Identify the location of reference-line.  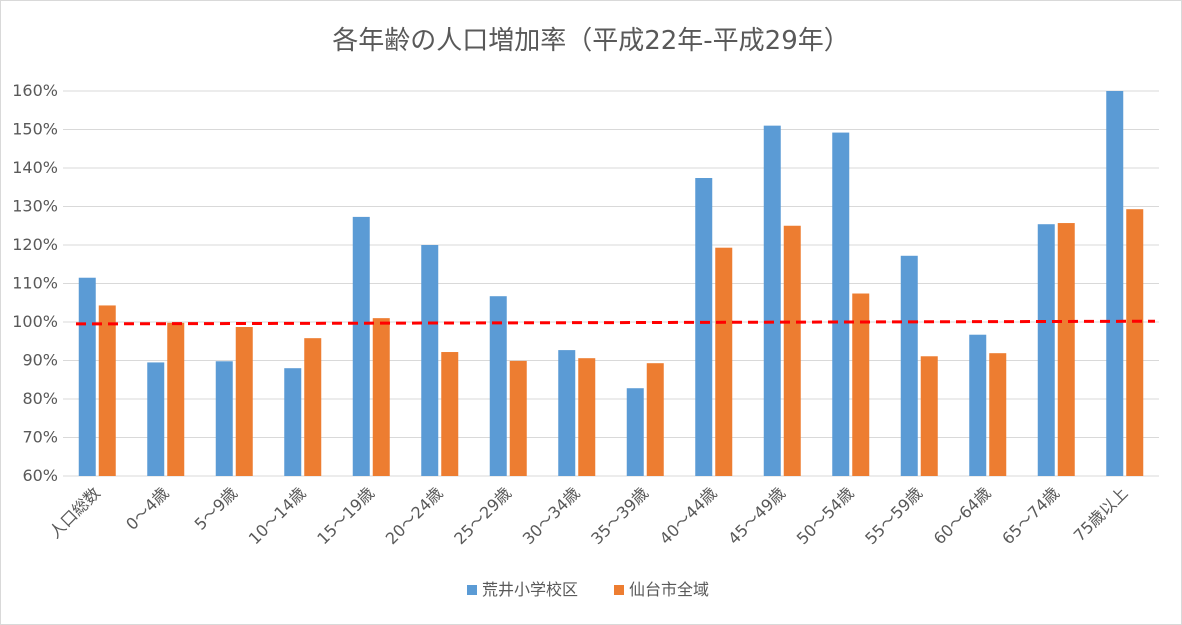
(615, 322).